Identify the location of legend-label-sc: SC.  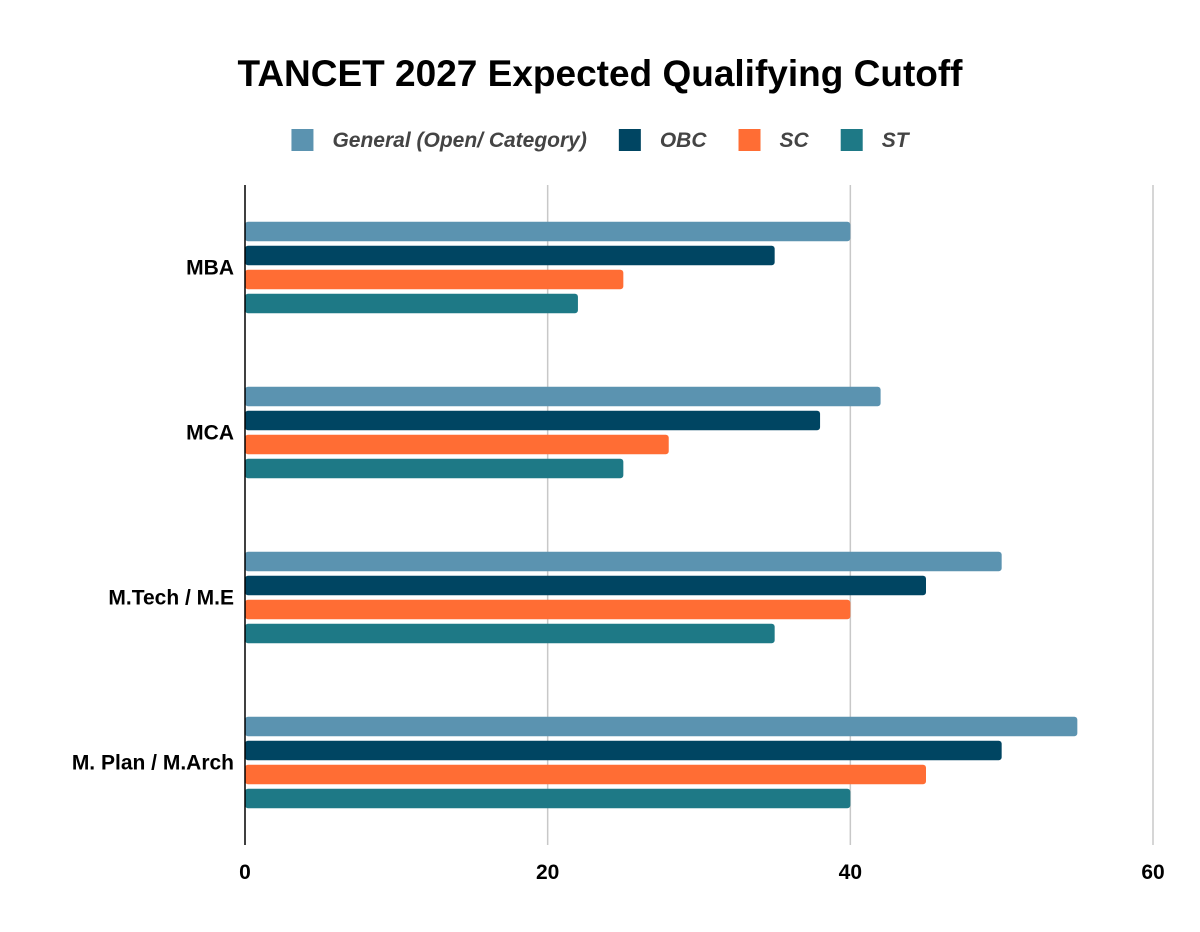
(795, 140).